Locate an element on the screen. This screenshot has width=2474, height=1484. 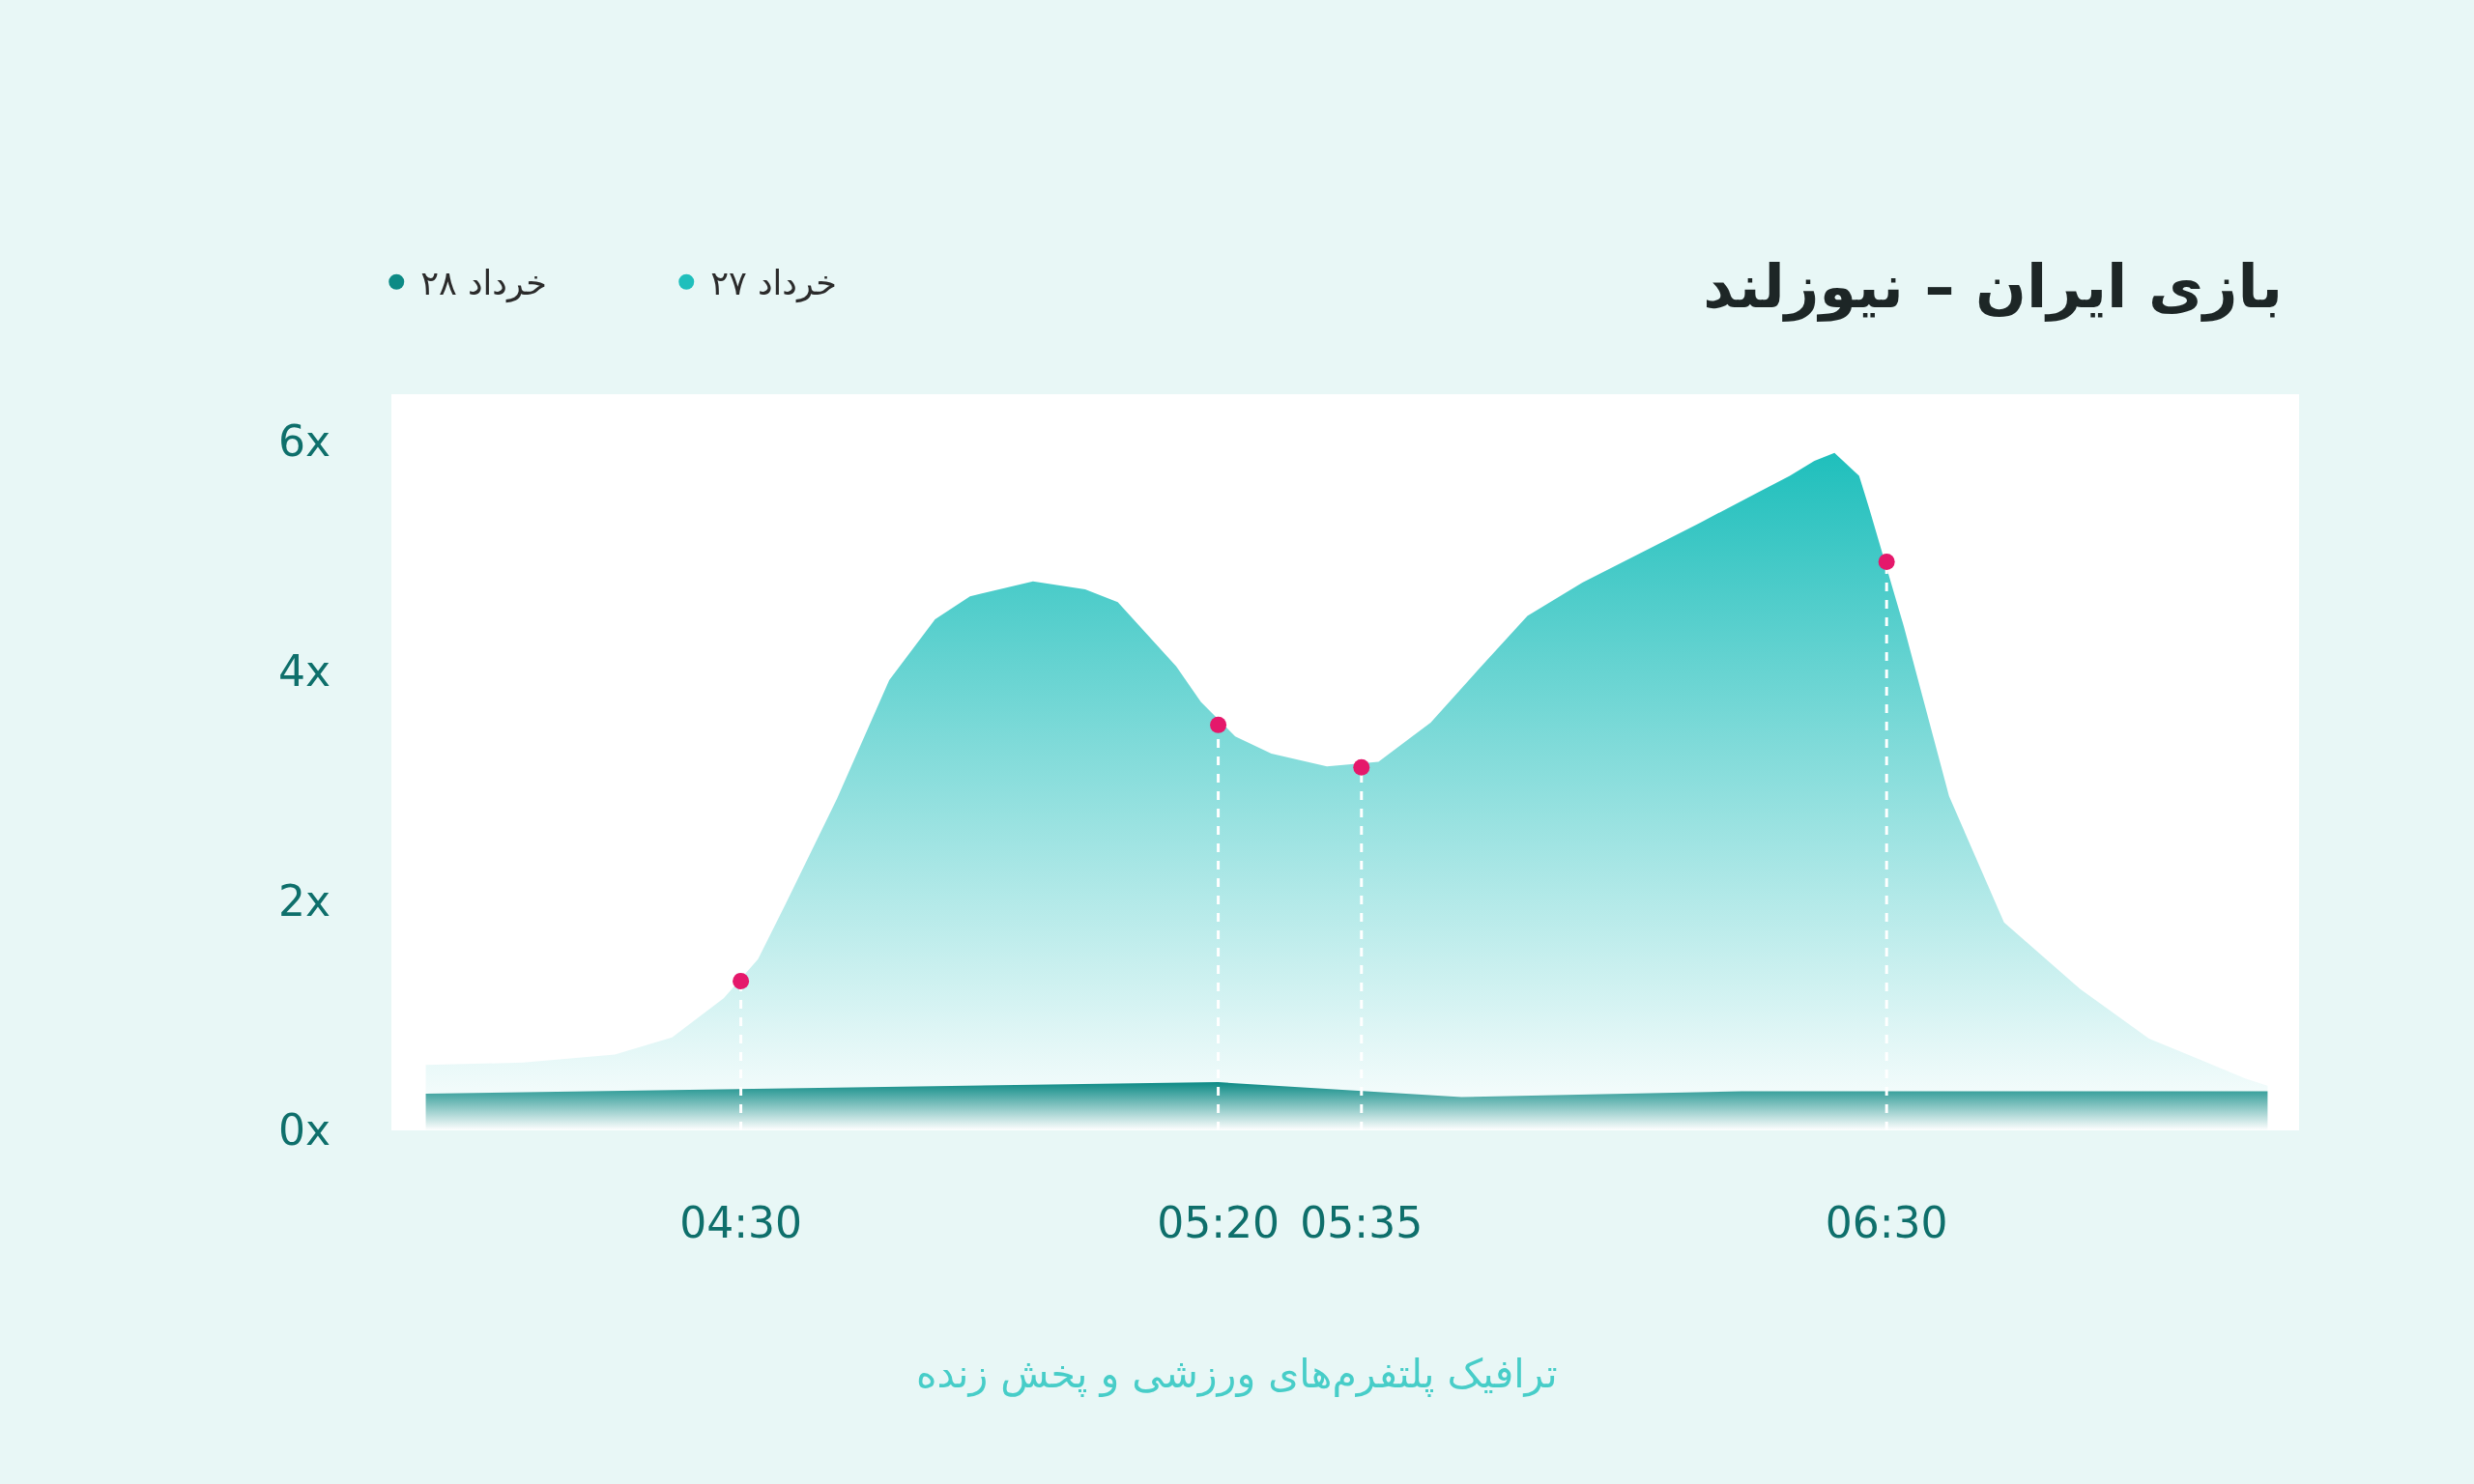
legend-label: ۲۸ خرداد is located at coordinates (483, 284).